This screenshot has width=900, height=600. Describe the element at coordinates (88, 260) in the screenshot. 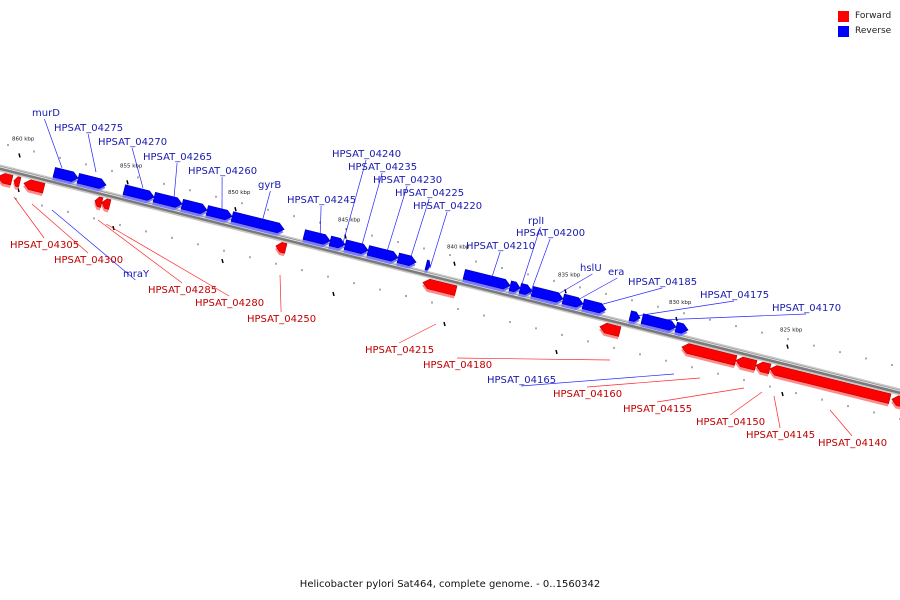

I see `gene-label: HPSAT_04300` at that location.